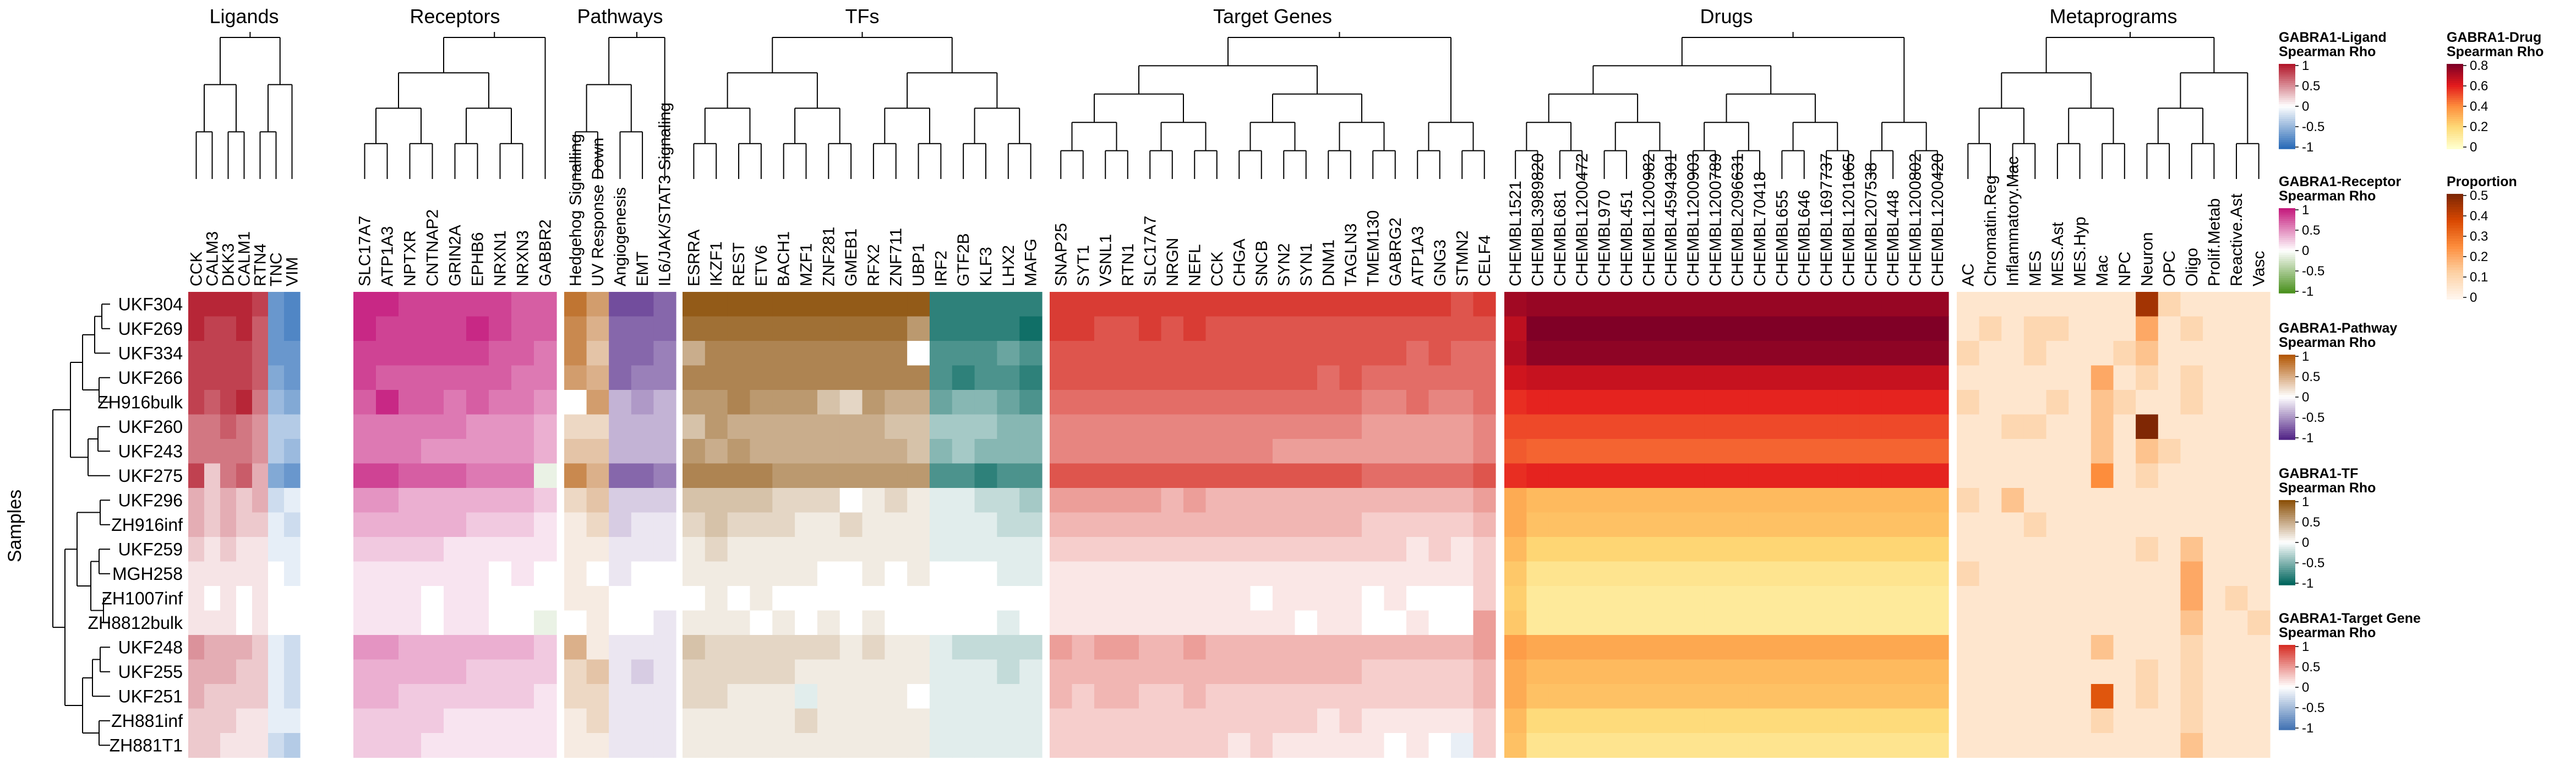 This screenshot has width=2576, height=771. I want to click on column-label: NRGN, so click(1173, 262).